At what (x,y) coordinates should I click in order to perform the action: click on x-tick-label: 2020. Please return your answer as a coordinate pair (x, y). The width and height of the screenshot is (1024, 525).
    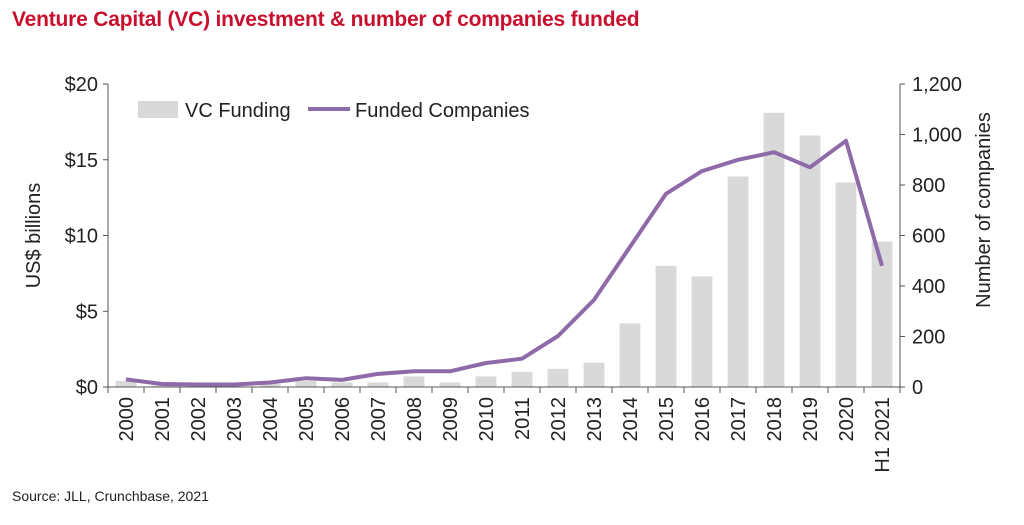
    Looking at the image, I should click on (847, 419).